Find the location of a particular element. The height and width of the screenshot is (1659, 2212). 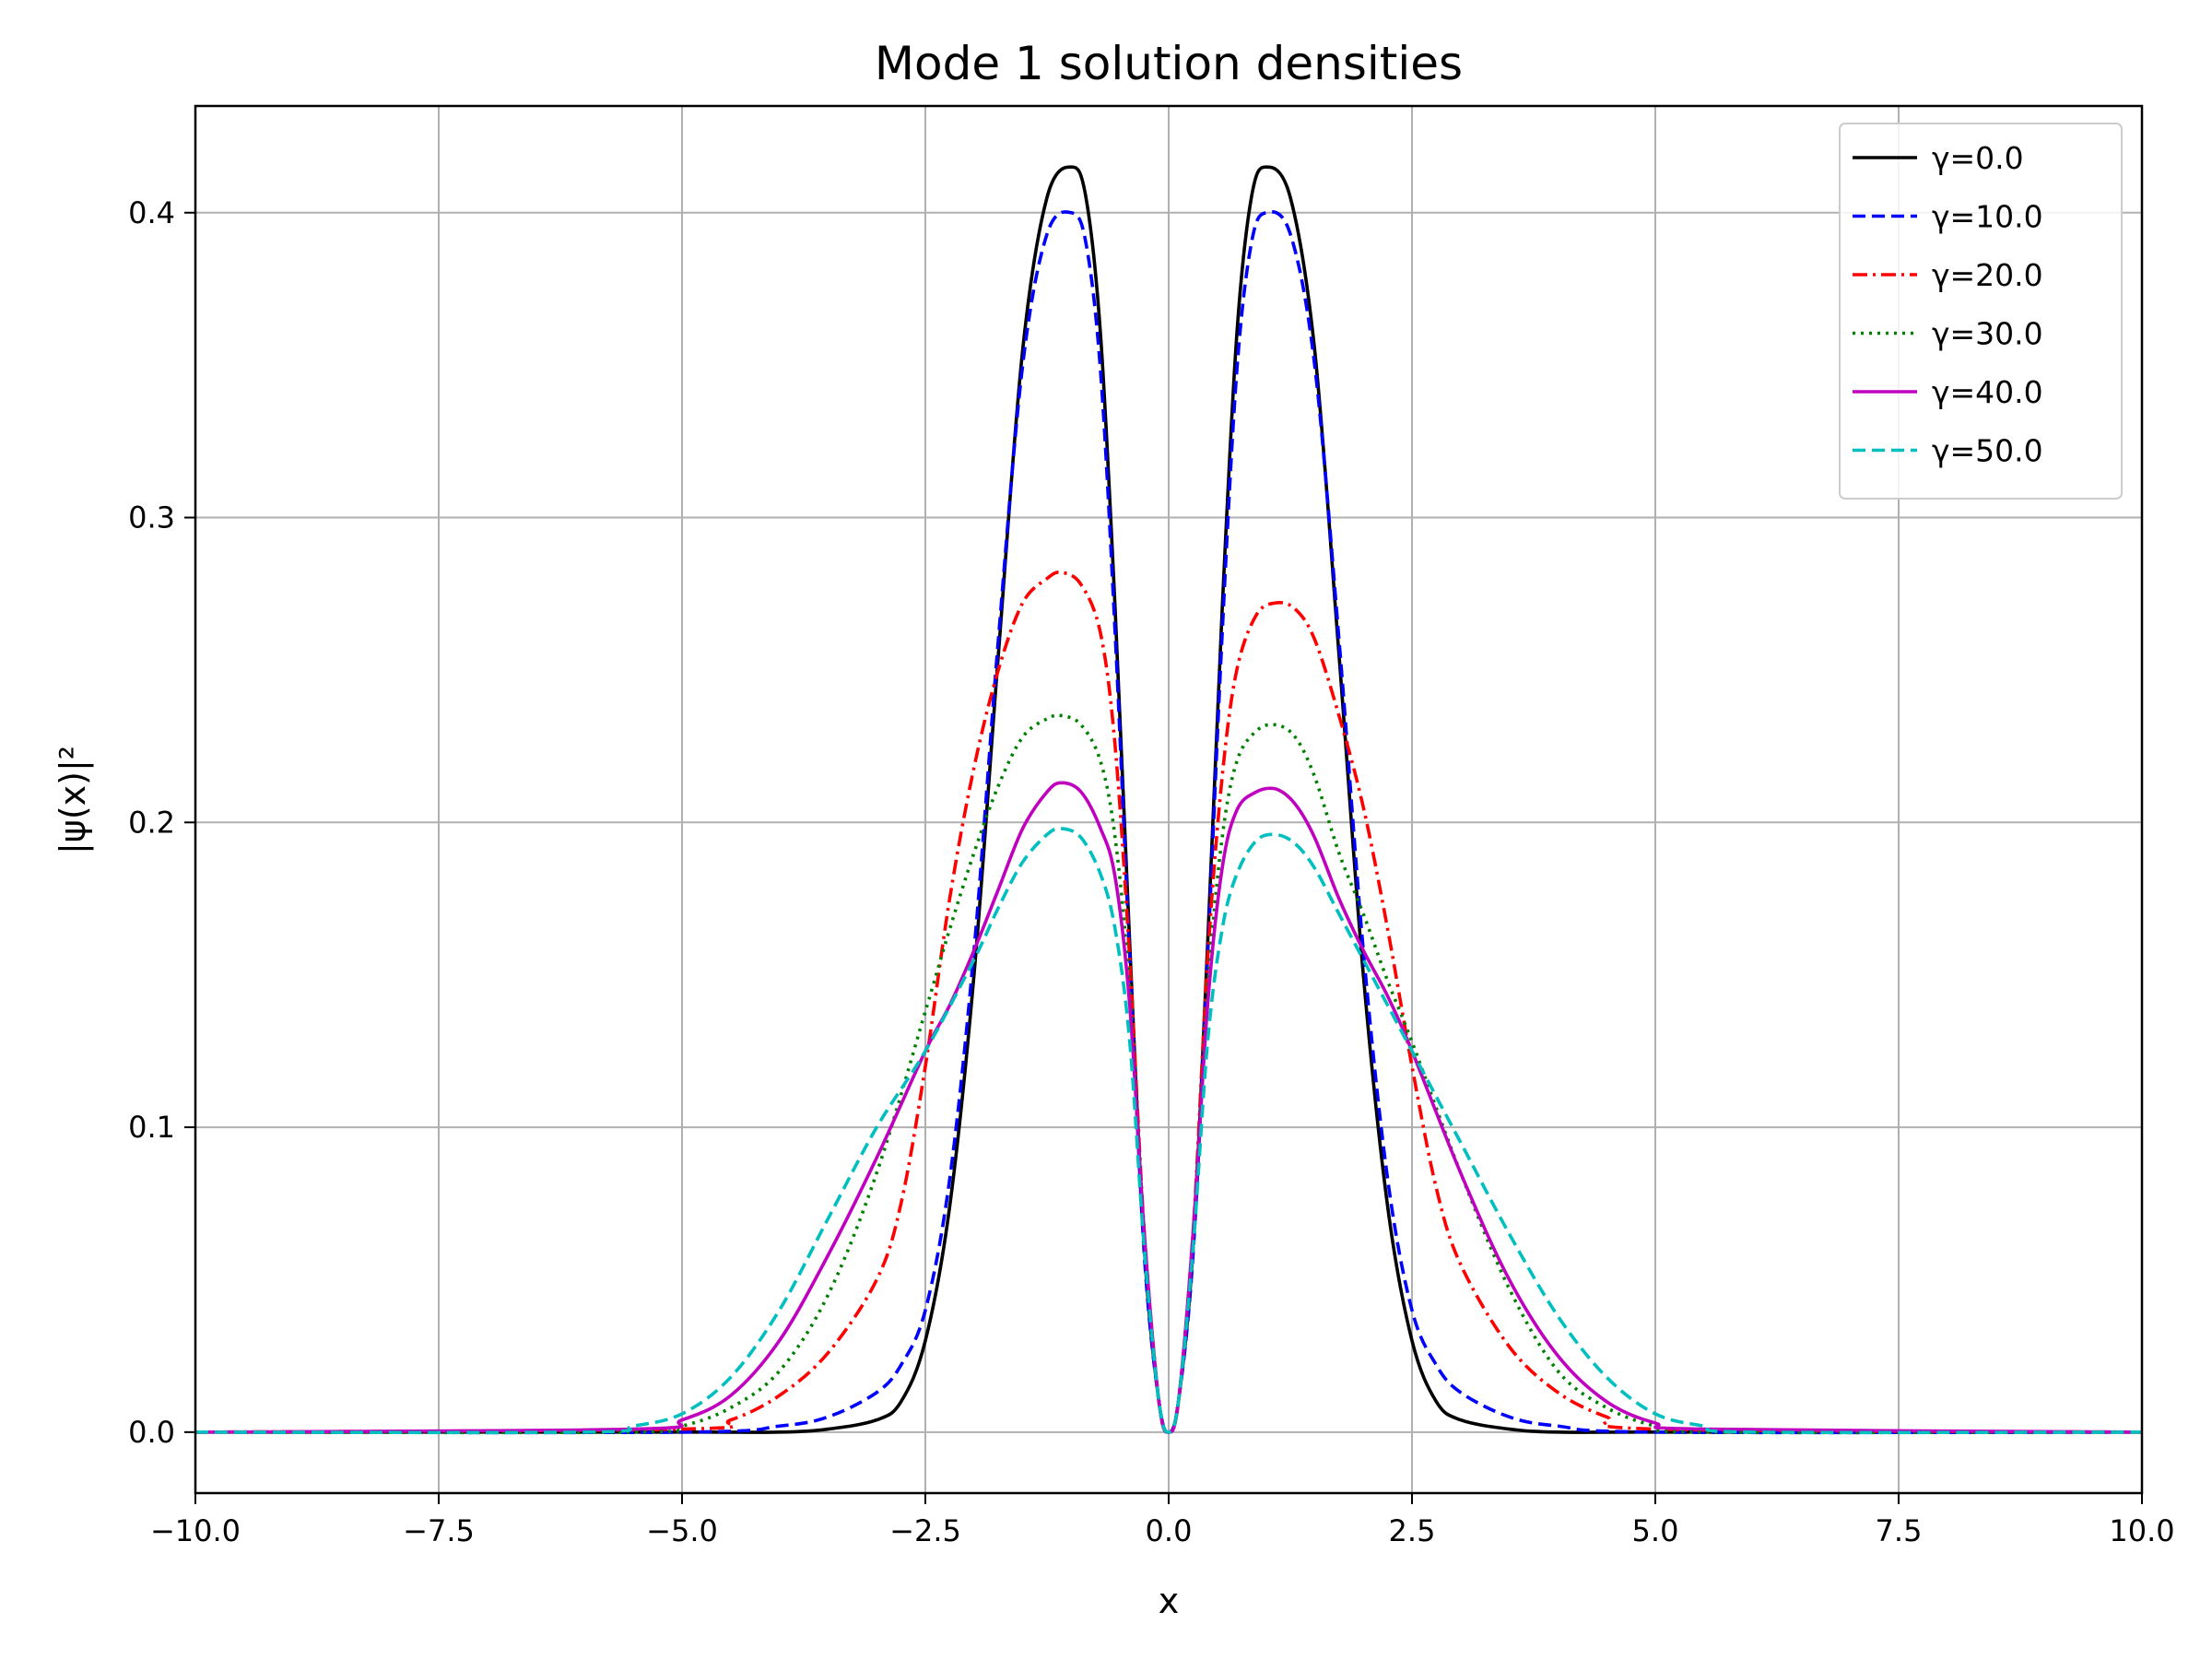

legend-label-1: γ=10.0 is located at coordinates (1987, 217).